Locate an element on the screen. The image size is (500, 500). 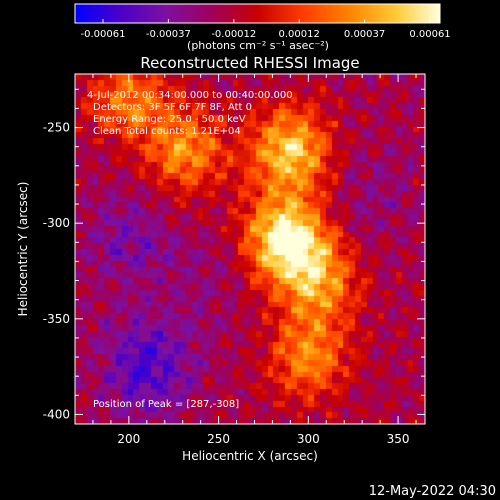
annotation-line: Detectors: 3F 5F 6F 7F 8F, Att 0 is located at coordinates (172, 107).